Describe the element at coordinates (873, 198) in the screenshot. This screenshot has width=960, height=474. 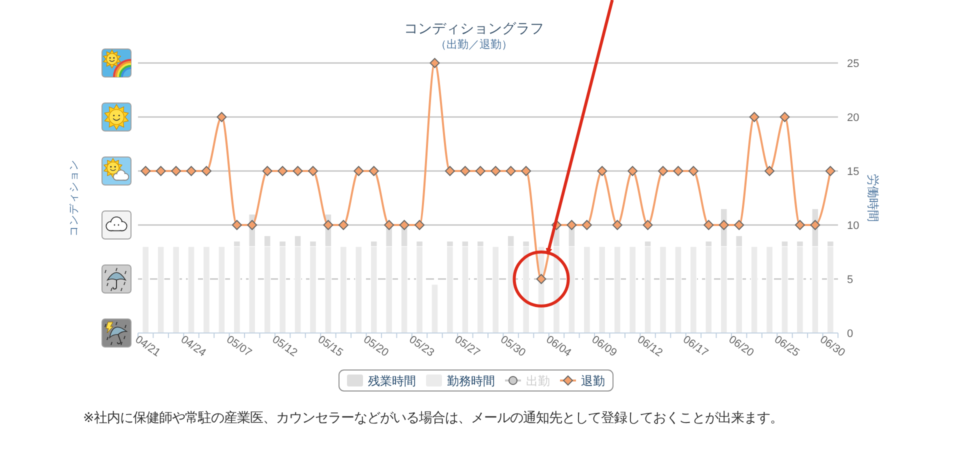
I see `y2-axis-title: 労働時間` at that location.